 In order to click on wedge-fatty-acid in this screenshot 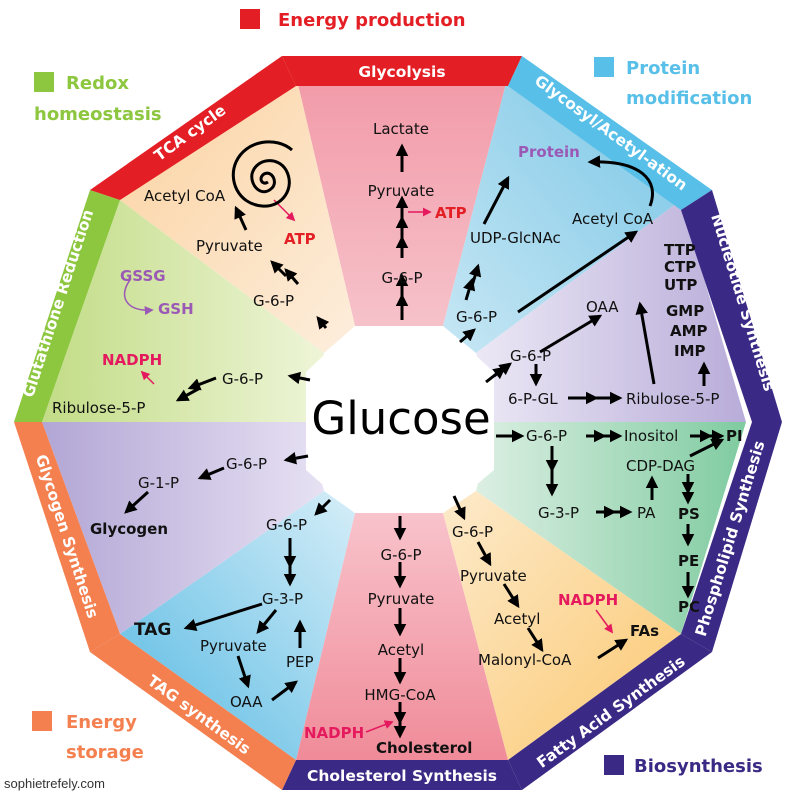, I will do `click(562, 625)`.